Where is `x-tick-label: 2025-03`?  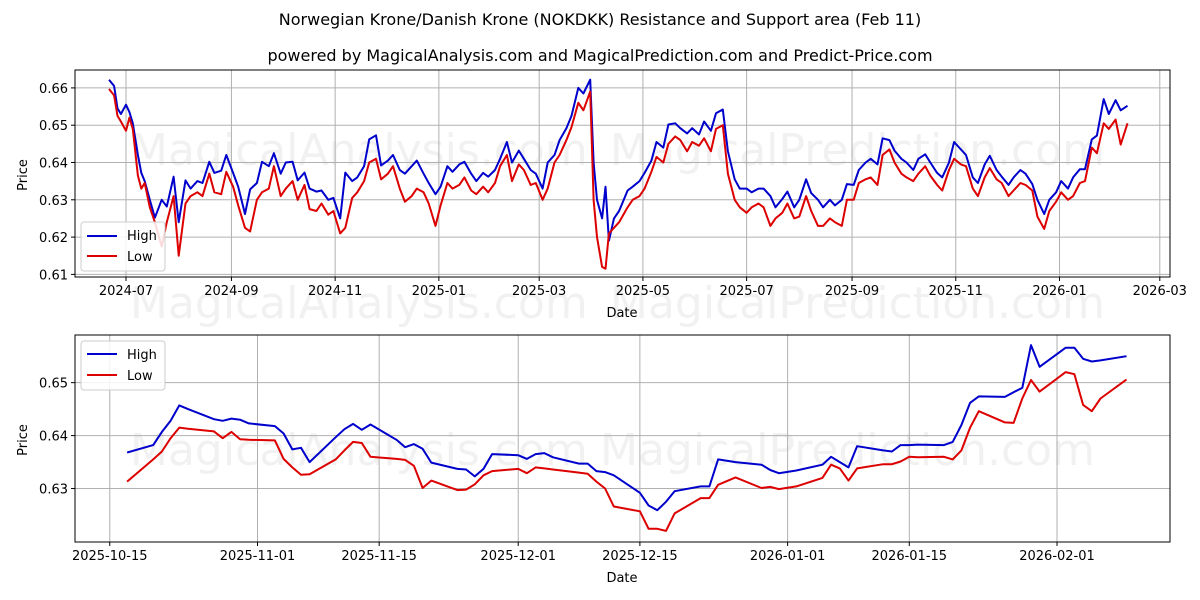
x-tick-label: 2025-03 is located at coordinates (539, 291).